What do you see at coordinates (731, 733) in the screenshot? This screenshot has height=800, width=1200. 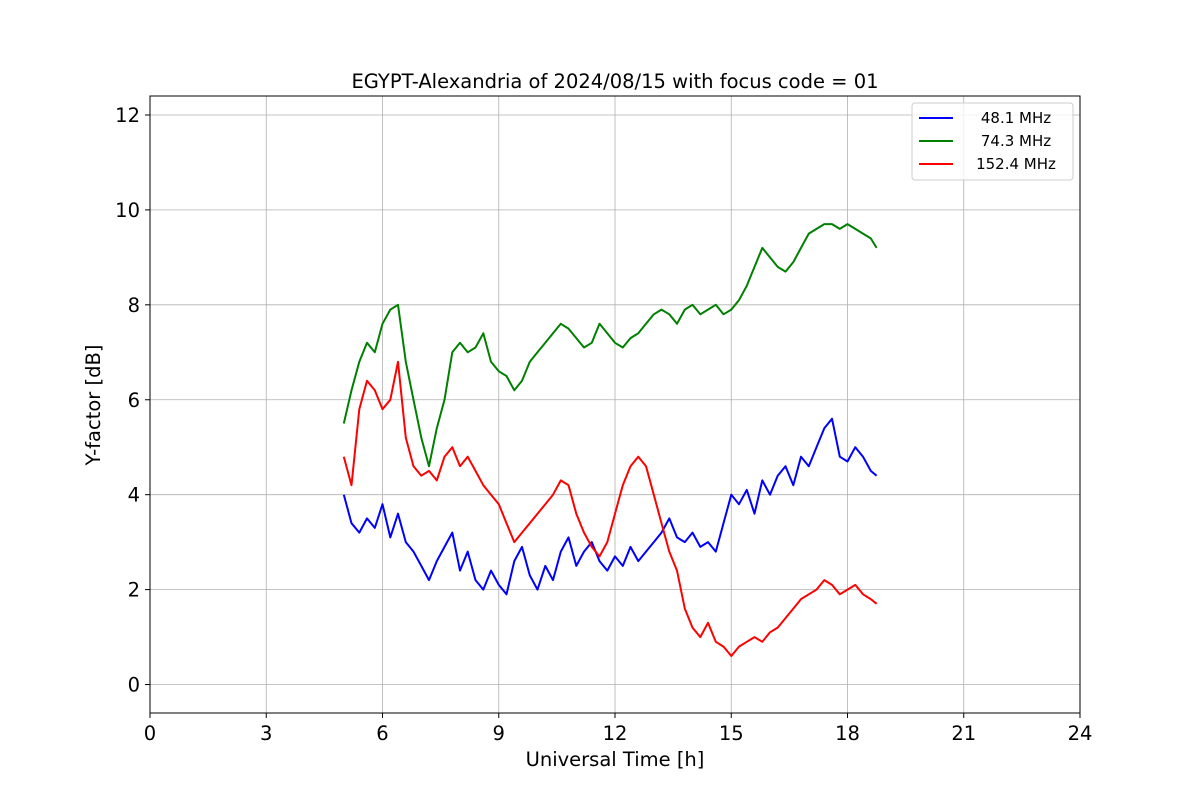 I see `x-tick-label: 15` at bounding box center [731, 733].